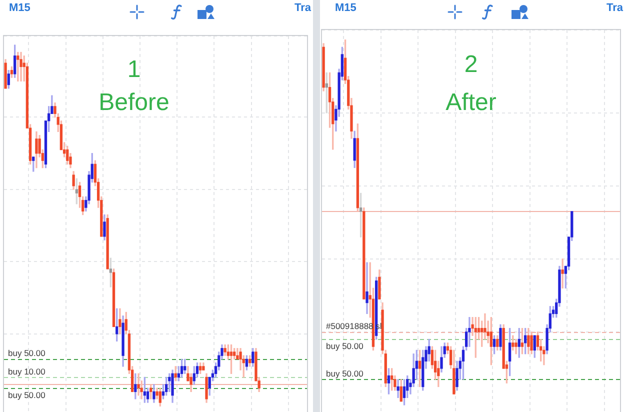  I want to click on text: Before, so click(134, 103).